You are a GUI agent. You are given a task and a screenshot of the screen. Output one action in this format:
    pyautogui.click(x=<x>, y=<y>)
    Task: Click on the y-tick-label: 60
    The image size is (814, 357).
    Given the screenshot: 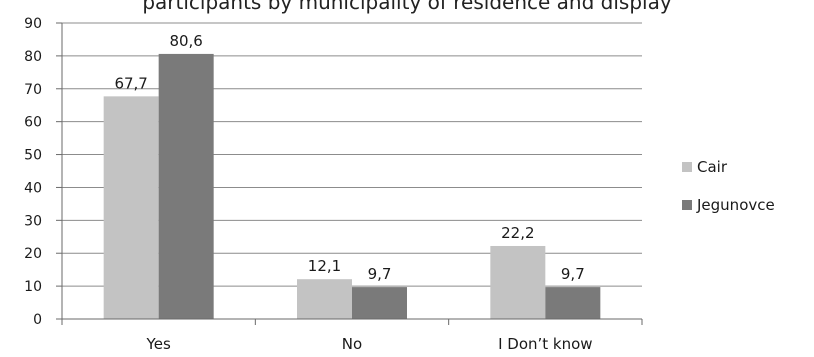 What is the action you would take?
    pyautogui.click(x=33, y=123)
    